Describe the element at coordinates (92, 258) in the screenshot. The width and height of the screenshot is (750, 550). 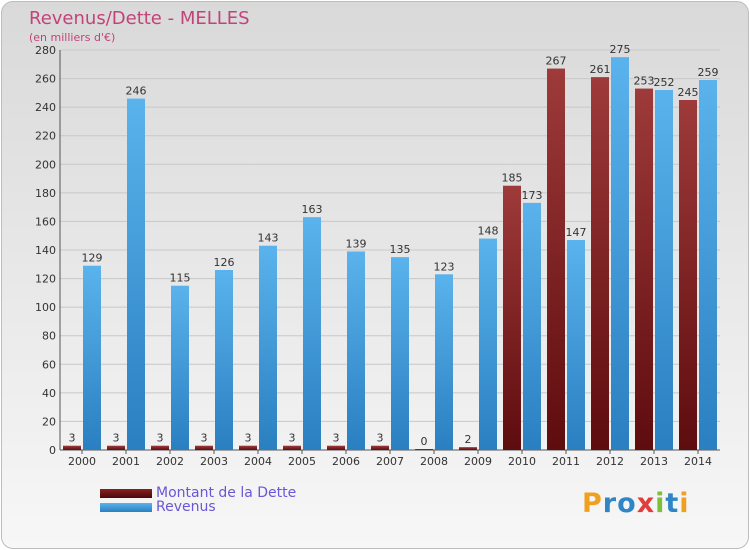
I see `data-label-revenus: 129` at that location.